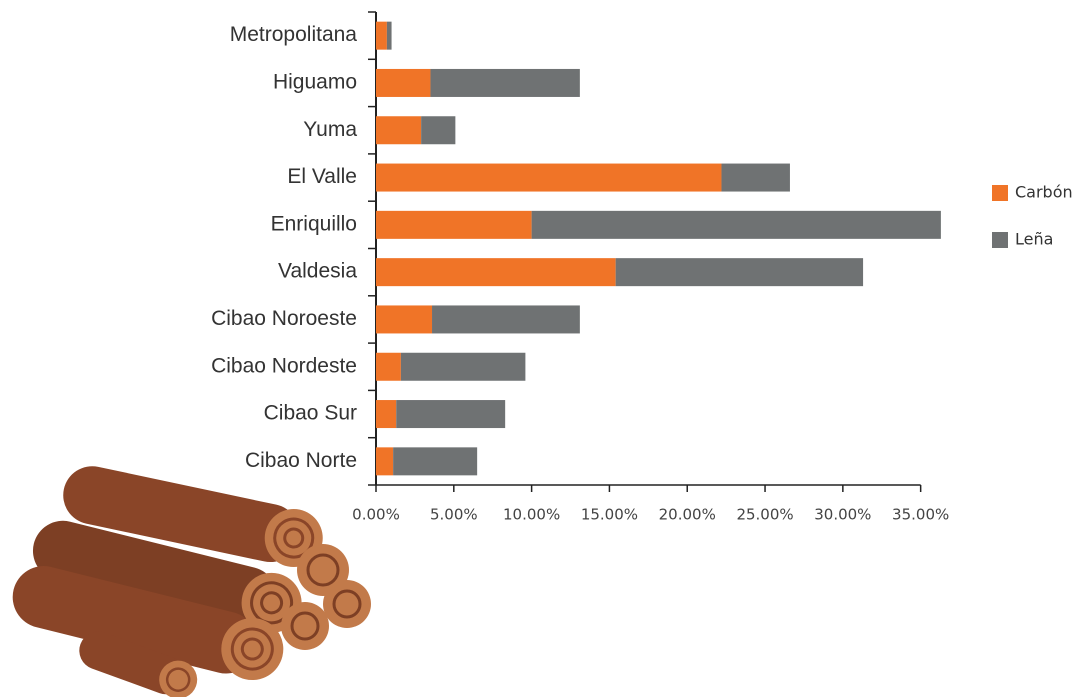  Describe the element at coordinates (301, 460) in the screenshot. I see `y-tick-label: Cibao Norte` at that location.